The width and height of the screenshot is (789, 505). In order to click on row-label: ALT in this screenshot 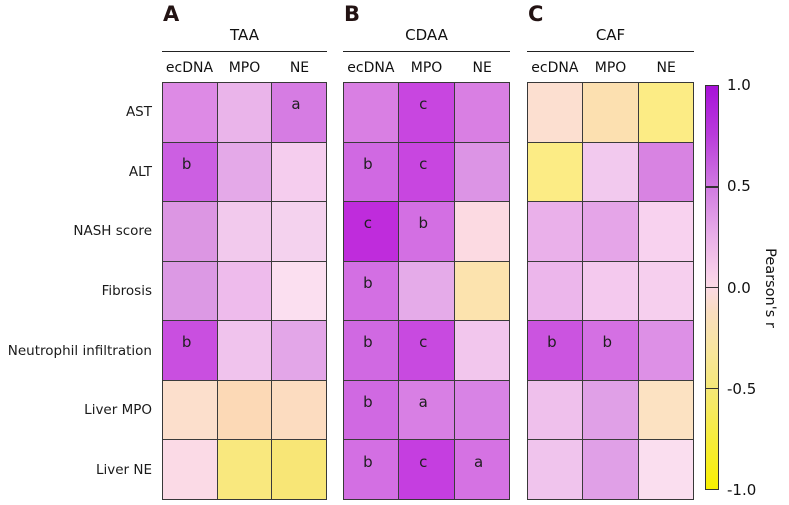, I will do `click(140, 171)`.